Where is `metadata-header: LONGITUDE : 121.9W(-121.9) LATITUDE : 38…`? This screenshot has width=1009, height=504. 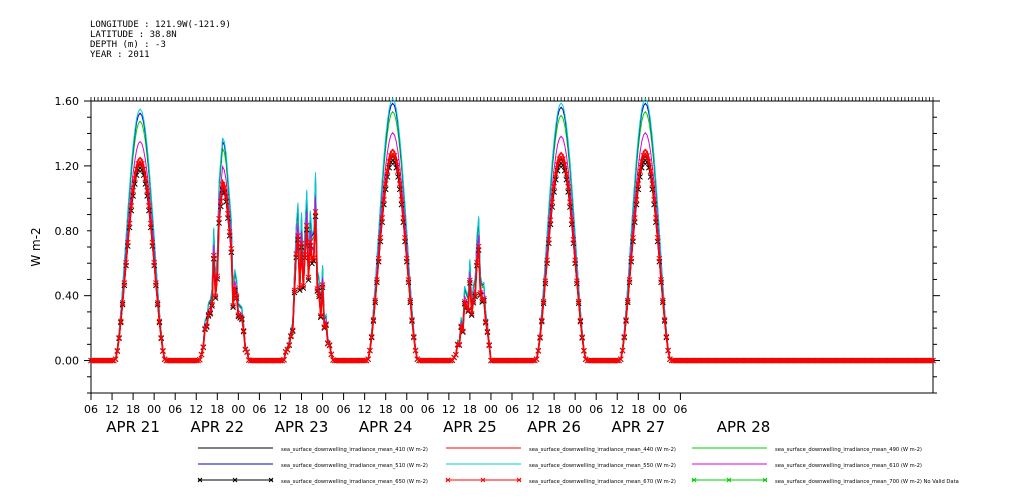 metadata-header: LONGITUDE : 121.9W(-121.9) LATITUDE : 38… is located at coordinates (160, 40).